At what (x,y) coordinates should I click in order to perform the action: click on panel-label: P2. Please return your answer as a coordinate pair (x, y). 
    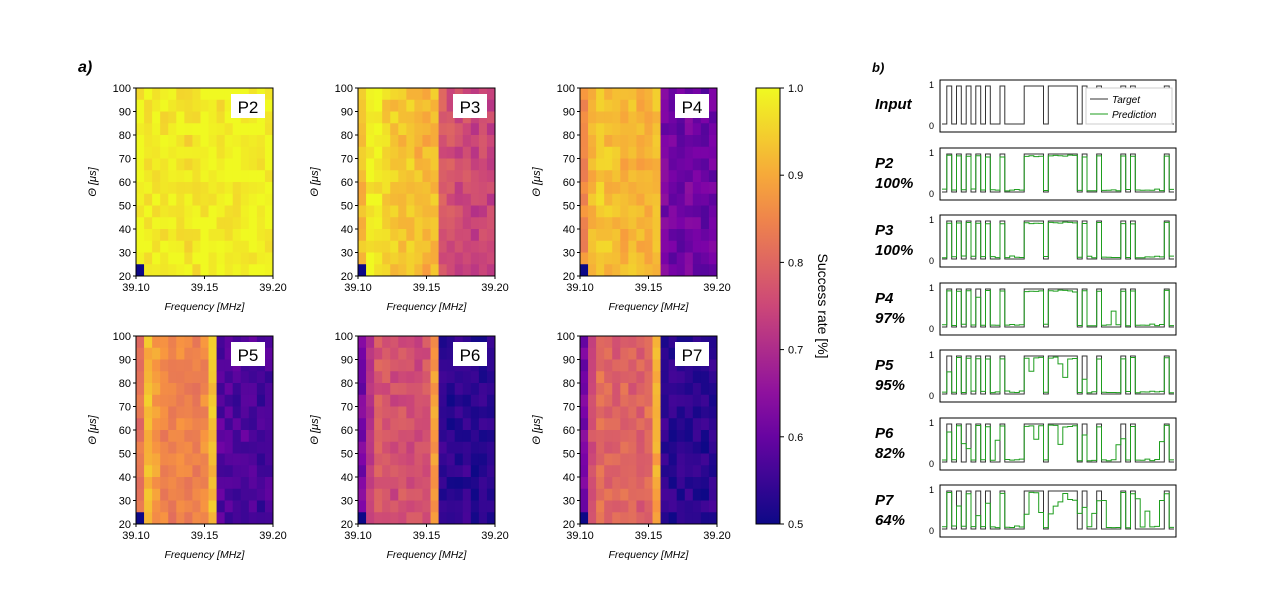
    Looking at the image, I should click on (248, 107).